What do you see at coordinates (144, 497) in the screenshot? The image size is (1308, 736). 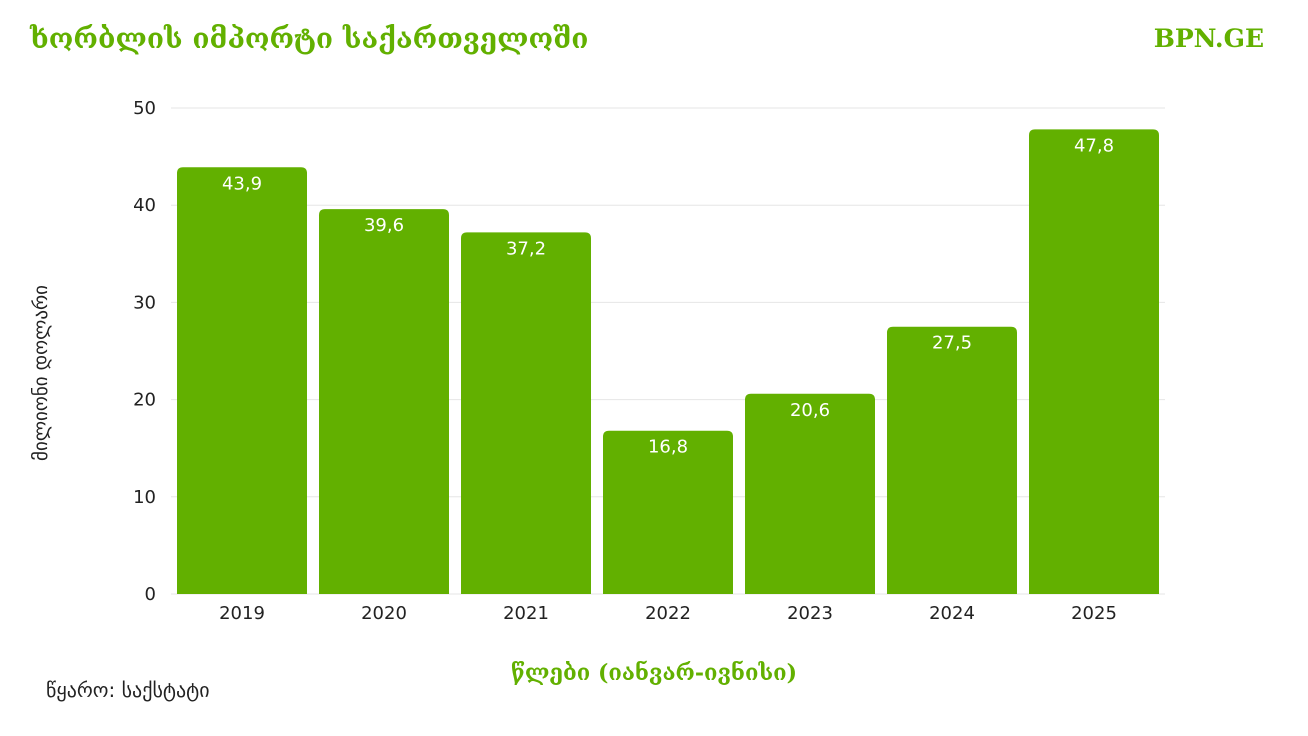 I see `y-tick-label: 10` at bounding box center [144, 497].